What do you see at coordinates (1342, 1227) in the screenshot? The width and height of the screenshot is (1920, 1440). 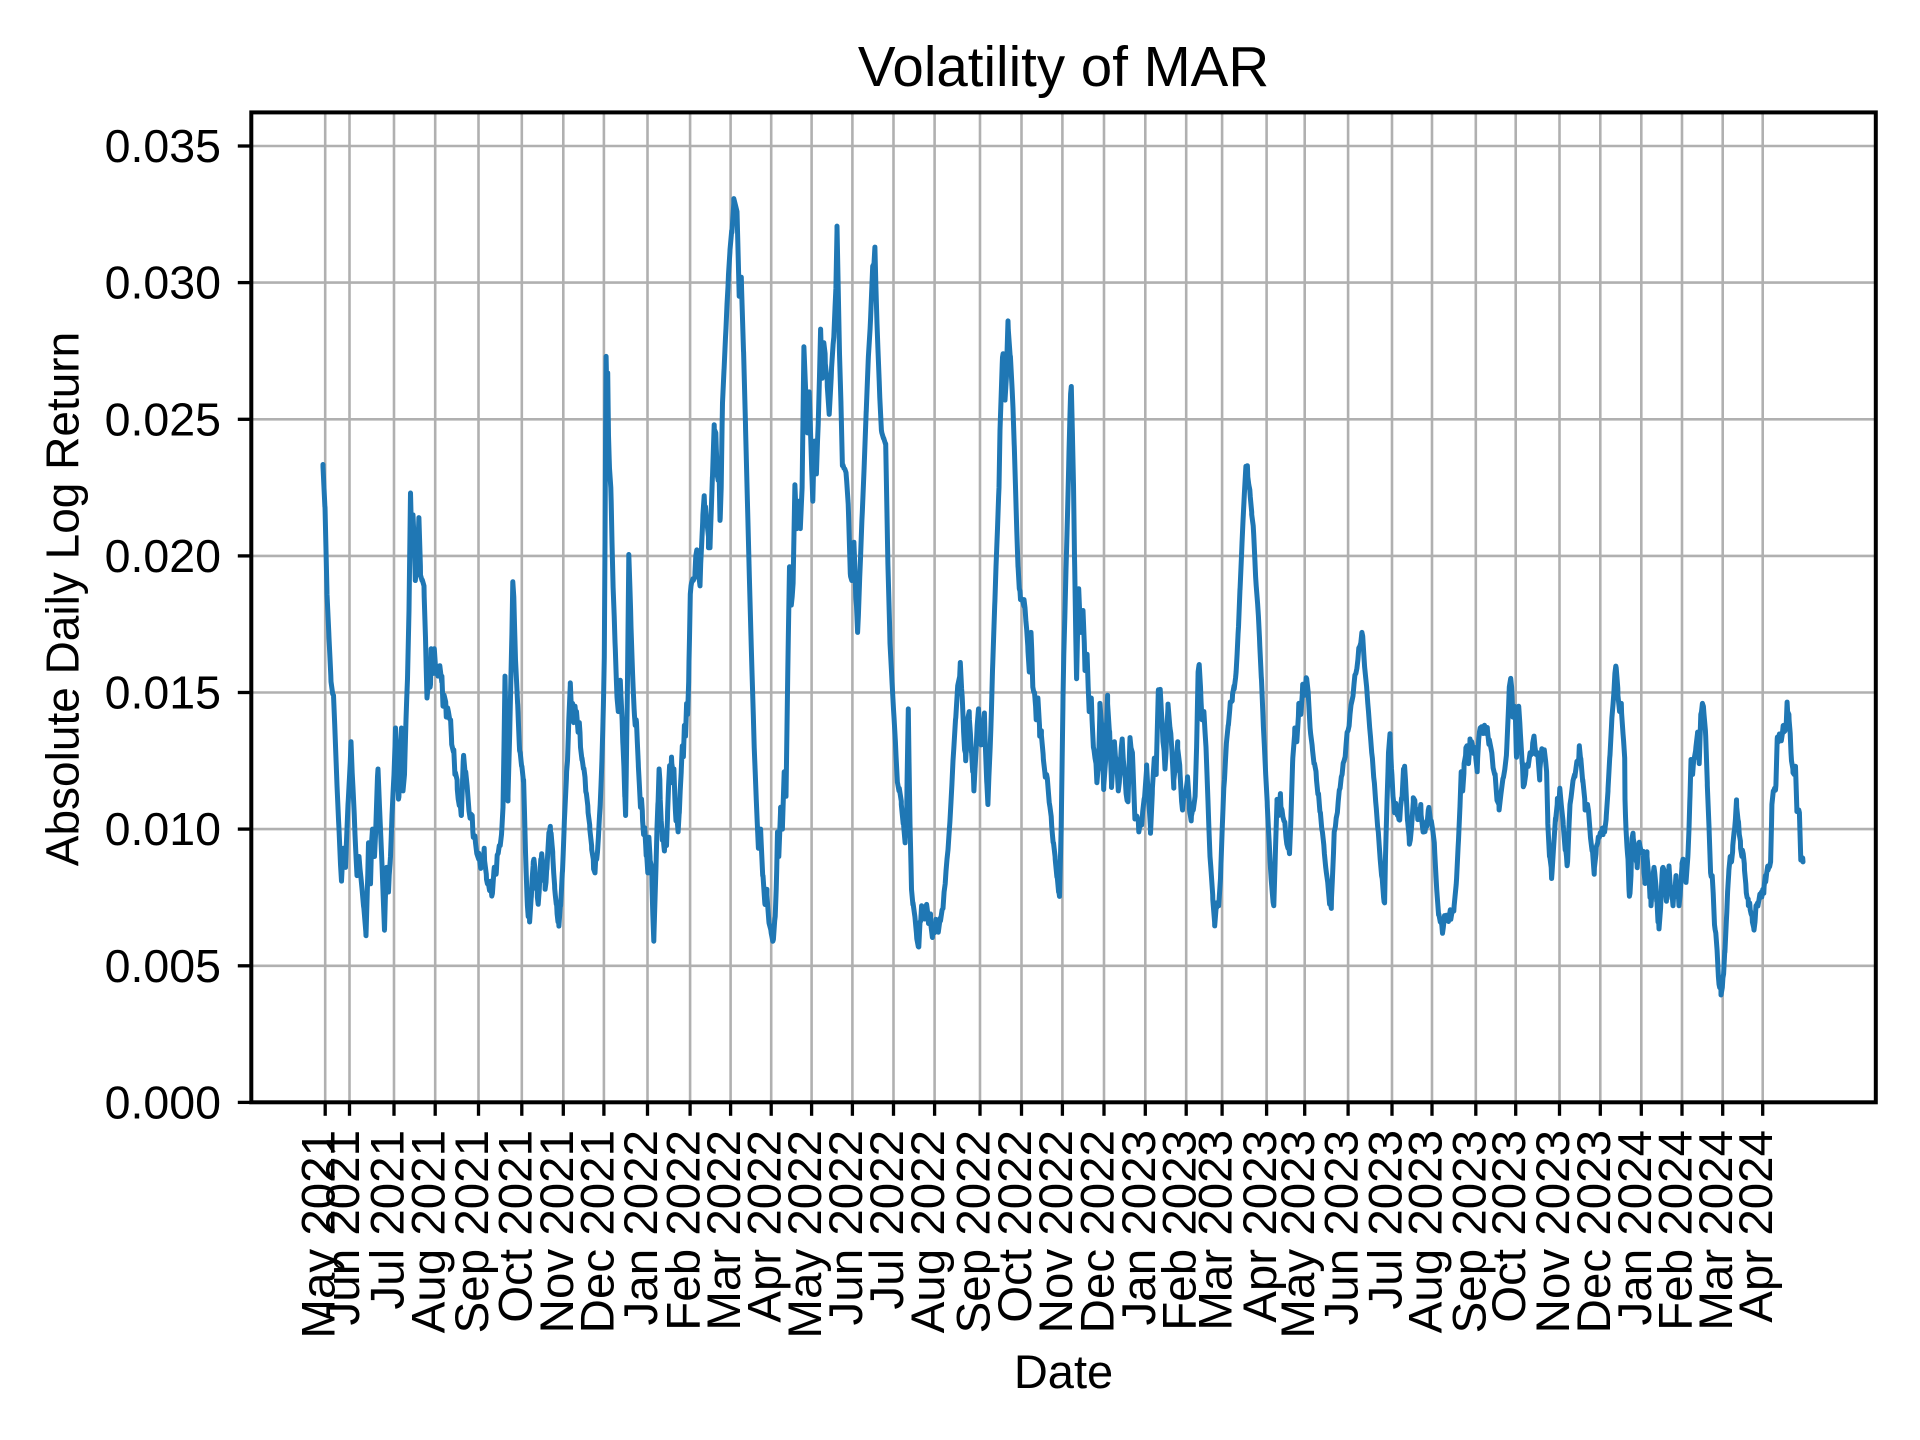 I see `svg-text: Jun 2023` at bounding box center [1342, 1227].